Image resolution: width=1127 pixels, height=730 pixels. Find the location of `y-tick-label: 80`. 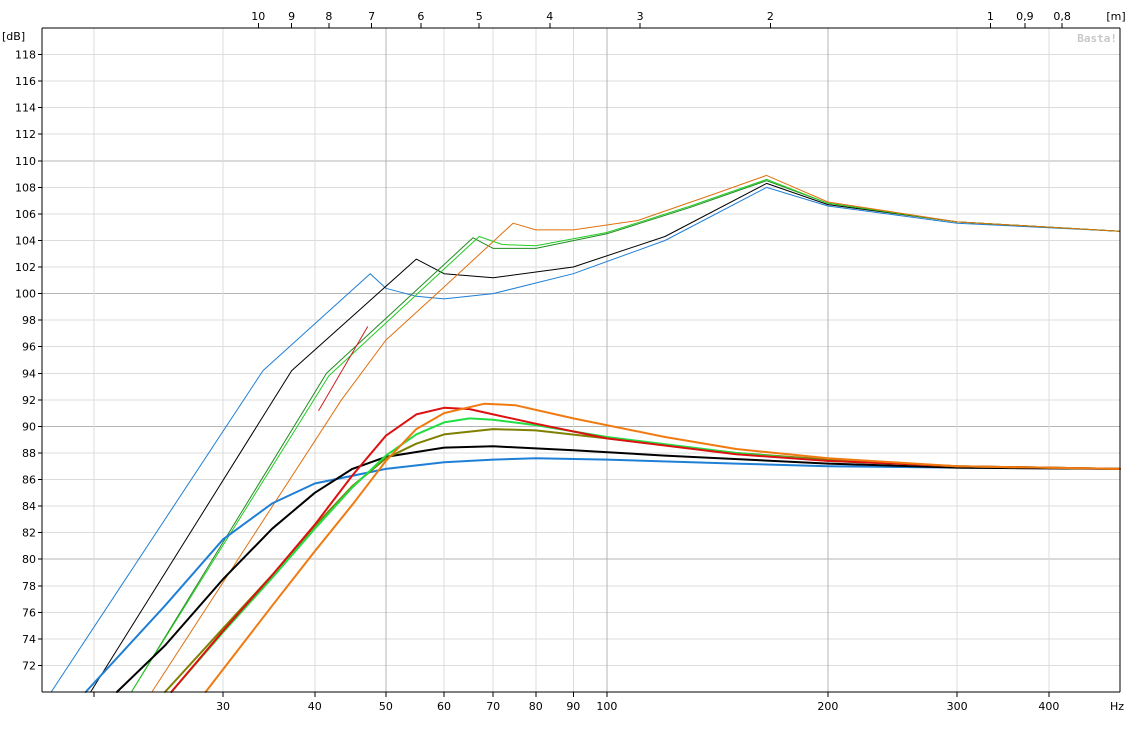

y-tick-label: 80 is located at coordinates (29, 559).